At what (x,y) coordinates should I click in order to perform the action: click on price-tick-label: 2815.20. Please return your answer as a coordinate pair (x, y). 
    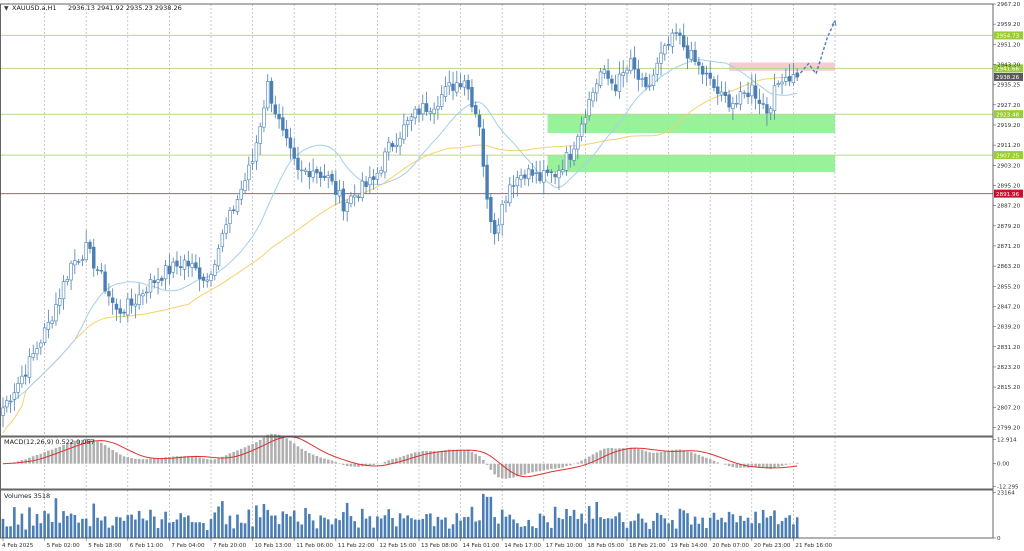
    Looking at the image, I should click on (1009, 388).